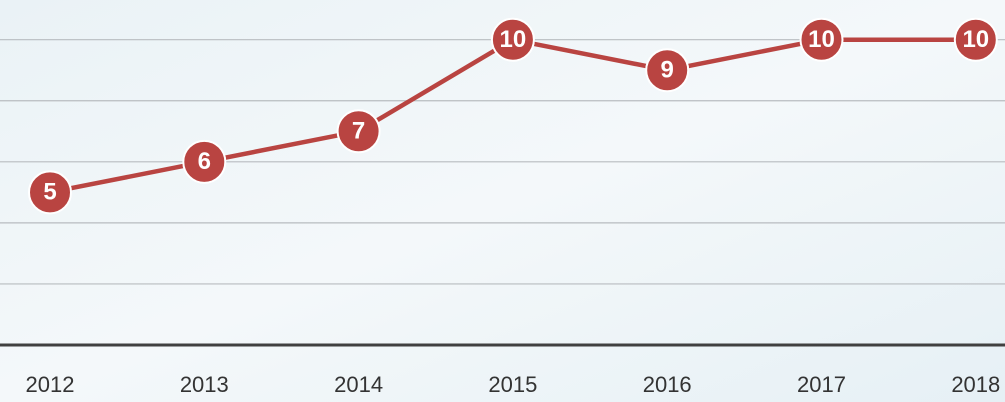 The height and width of the screenshot is (402, 1005). Describe the element at coordinates (512, 384) in the screenshot. I see `x-tick-label: 2015` at that location.